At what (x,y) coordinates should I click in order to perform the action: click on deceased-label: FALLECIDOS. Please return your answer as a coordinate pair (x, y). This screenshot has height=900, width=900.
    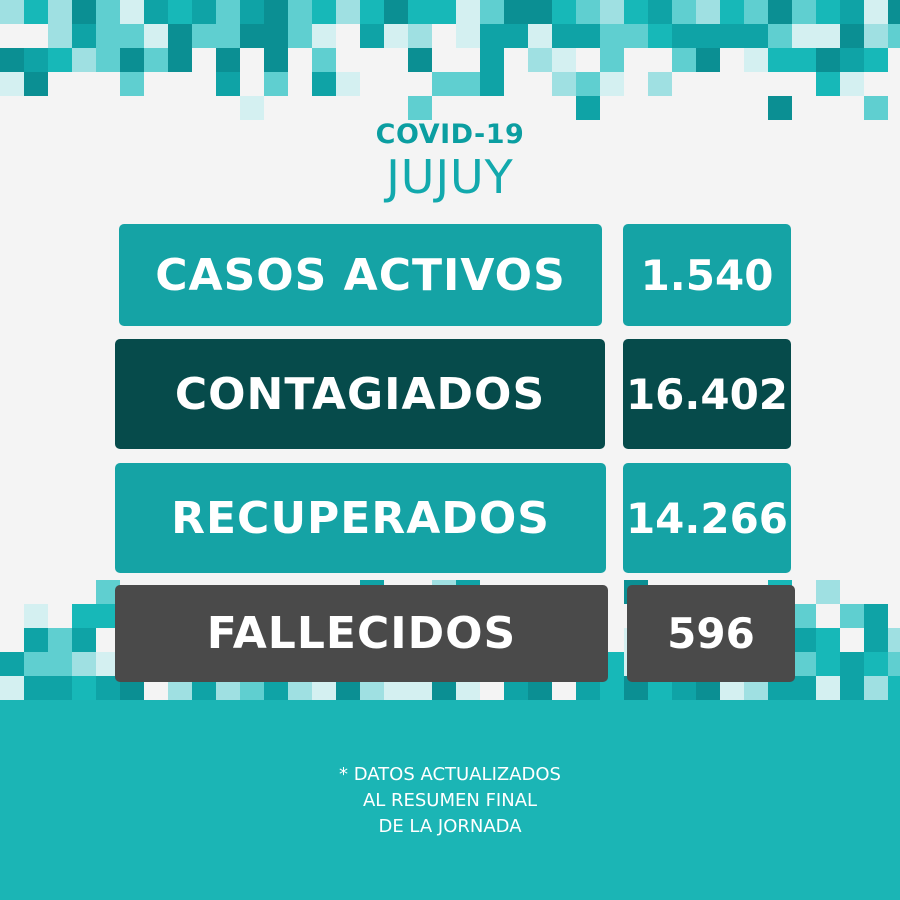
    Looking at the image, I should click on (361, 633).